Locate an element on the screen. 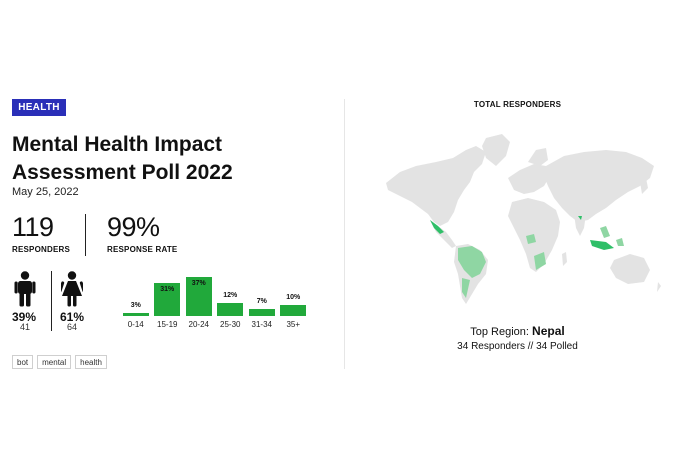 This screenshot has width=690, height=460. stats-divider is located at coordinates (85, 235).